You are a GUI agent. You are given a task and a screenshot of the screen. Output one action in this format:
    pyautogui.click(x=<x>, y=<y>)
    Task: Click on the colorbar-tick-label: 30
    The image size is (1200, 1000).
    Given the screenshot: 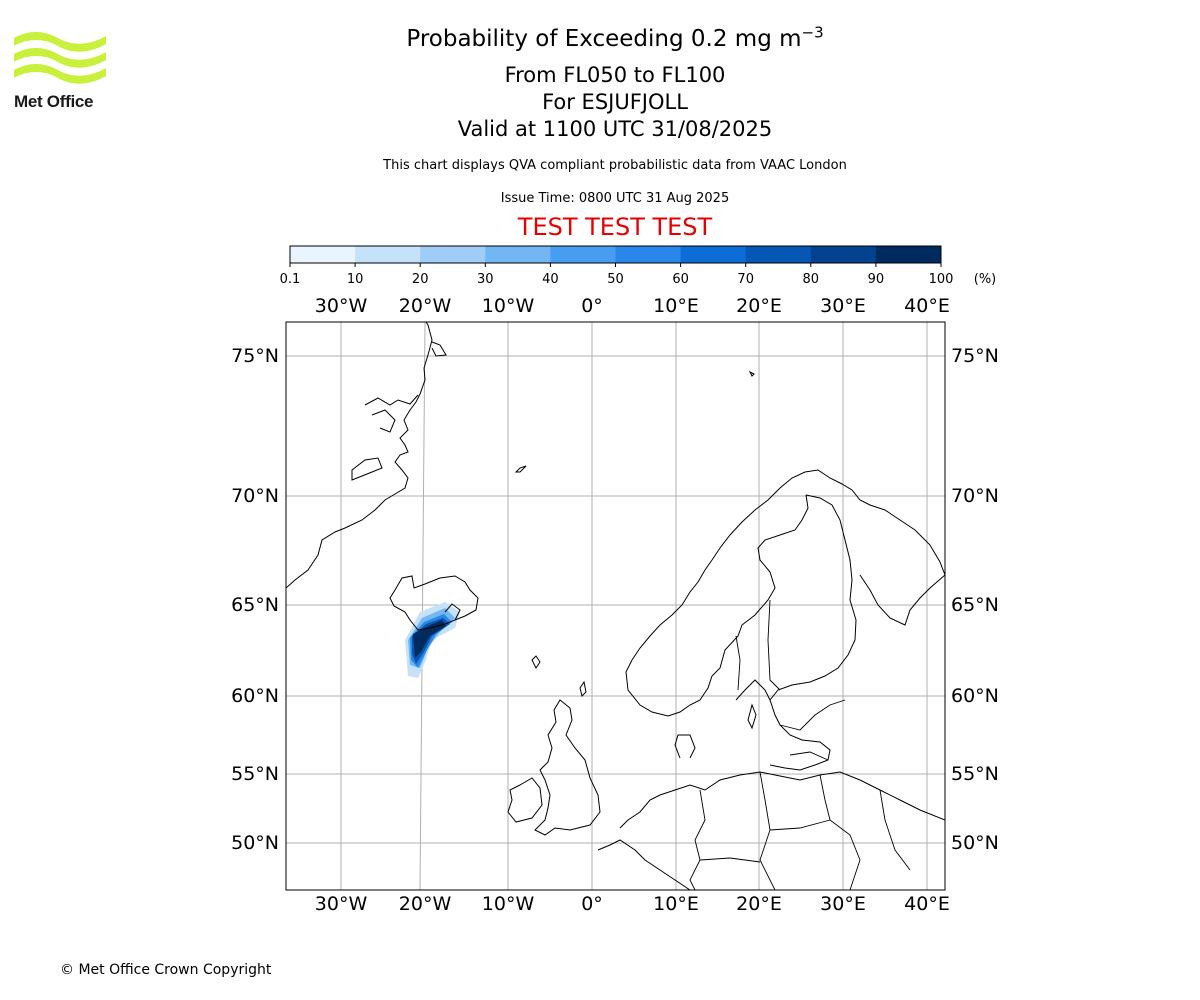 What is the action you would take?
    pyautogui.click(x=485, y=279)
    